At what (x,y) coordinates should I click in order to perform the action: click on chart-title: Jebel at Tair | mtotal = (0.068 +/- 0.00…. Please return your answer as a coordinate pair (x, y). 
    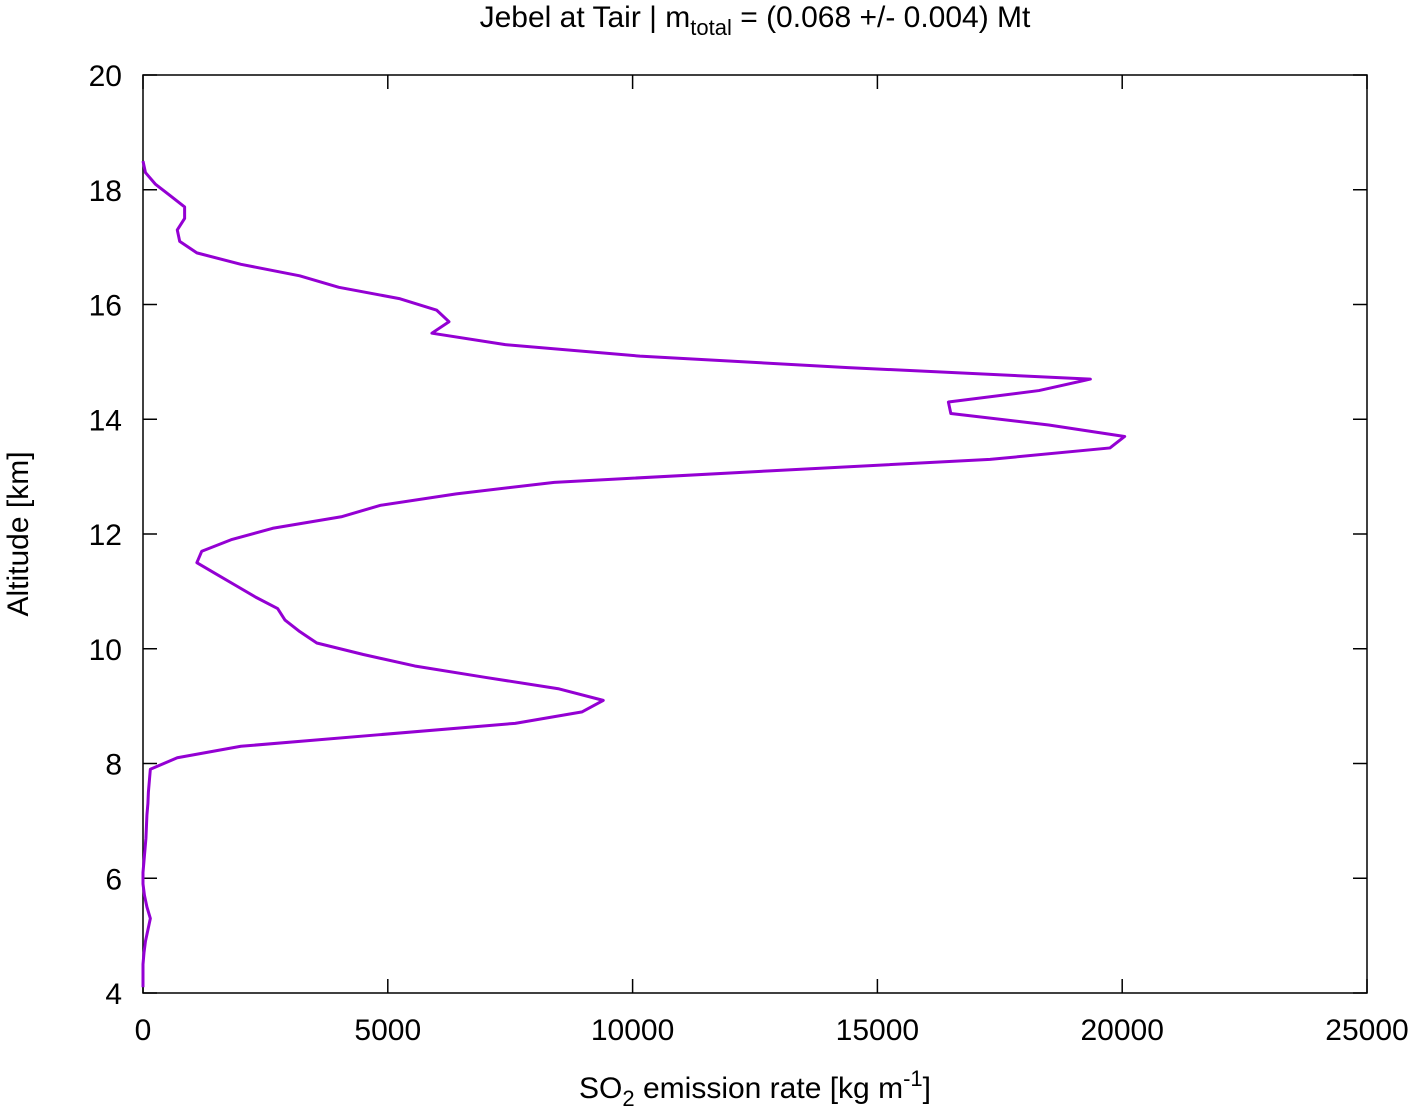
    Looking at the image, I should click on (755, 20).